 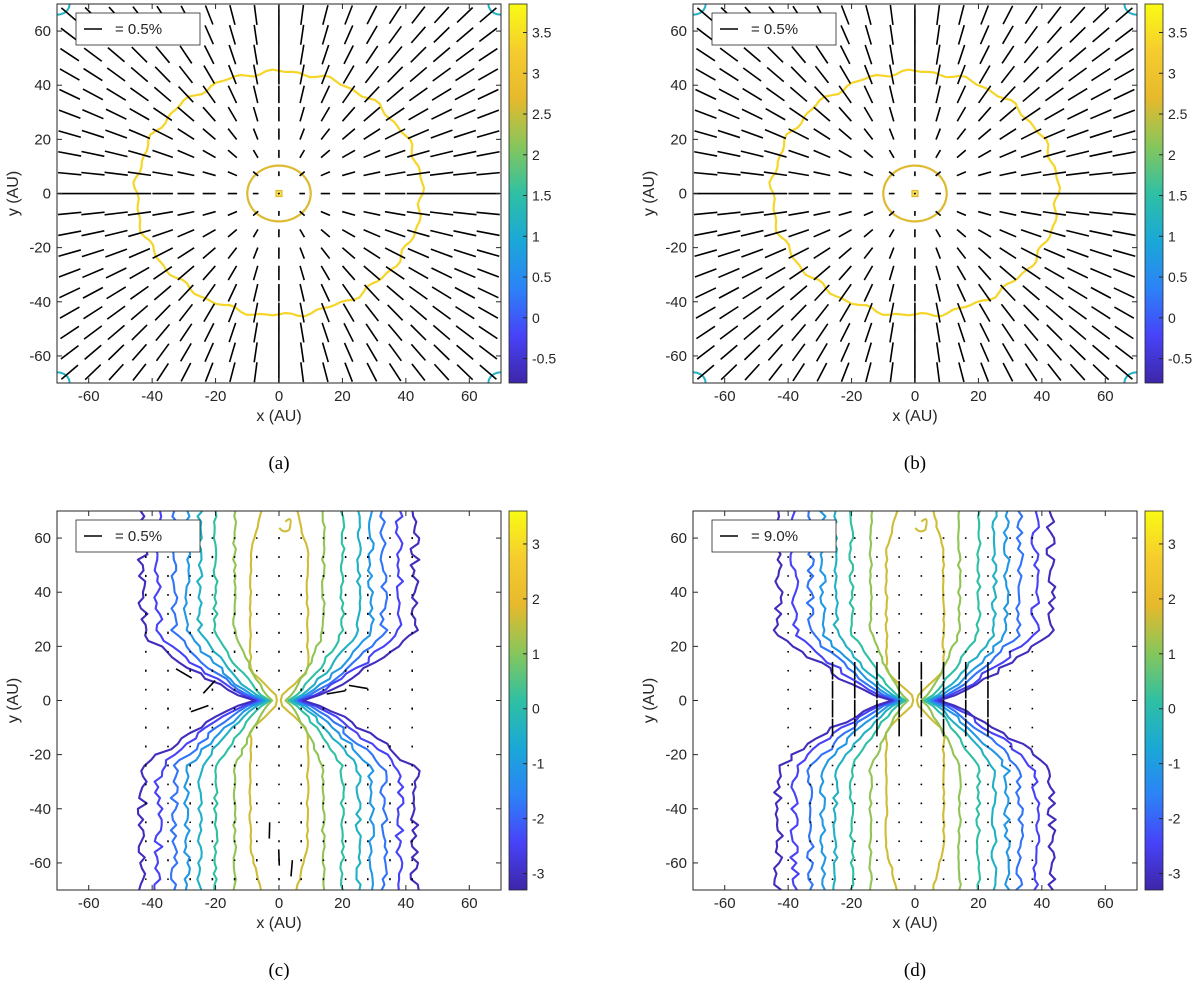 What do you see at coordinates (725, 903) in the screenshot?
I see `x-tick-label: -60` at bounding box center [725, 903].